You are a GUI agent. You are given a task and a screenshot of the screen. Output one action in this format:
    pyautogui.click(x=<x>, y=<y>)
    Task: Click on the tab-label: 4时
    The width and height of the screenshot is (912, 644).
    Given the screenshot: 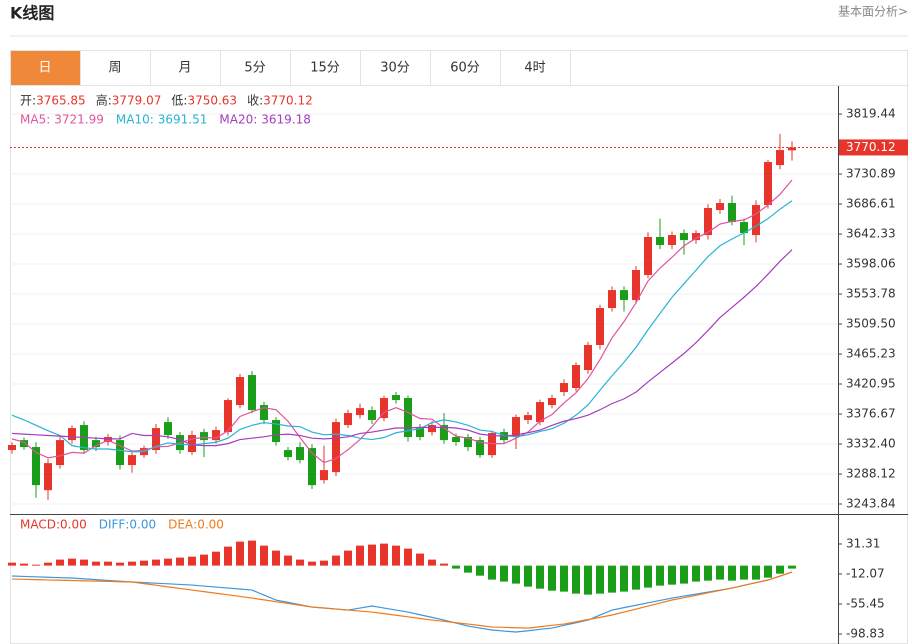 What is the action you would take?
    pyautogui.click(x=534, y=68)
    